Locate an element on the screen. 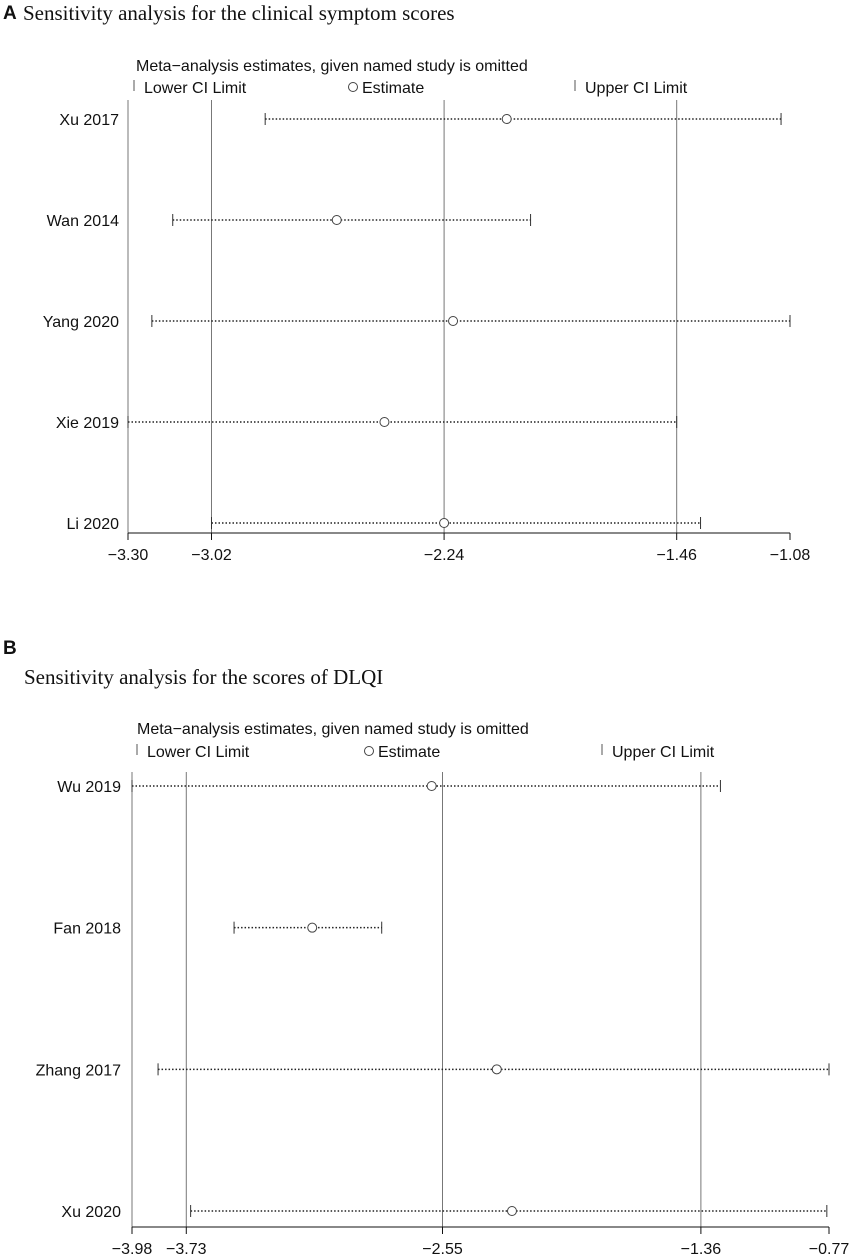  study-label: Xie 2019 is located at coordinates (87, 423).